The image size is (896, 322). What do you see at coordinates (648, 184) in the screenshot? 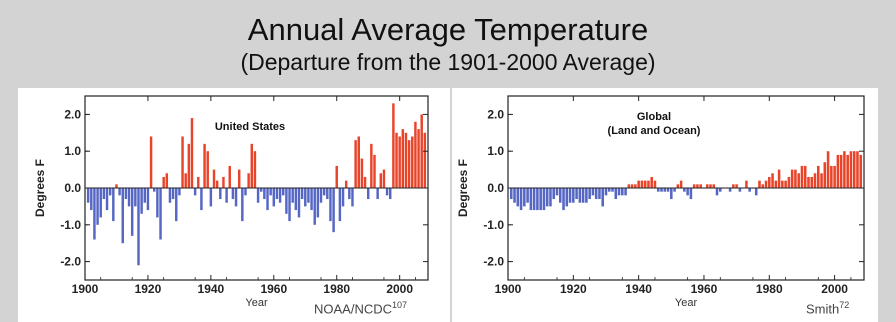
I see `global-bar-1943` at bounding box center [648, 184].